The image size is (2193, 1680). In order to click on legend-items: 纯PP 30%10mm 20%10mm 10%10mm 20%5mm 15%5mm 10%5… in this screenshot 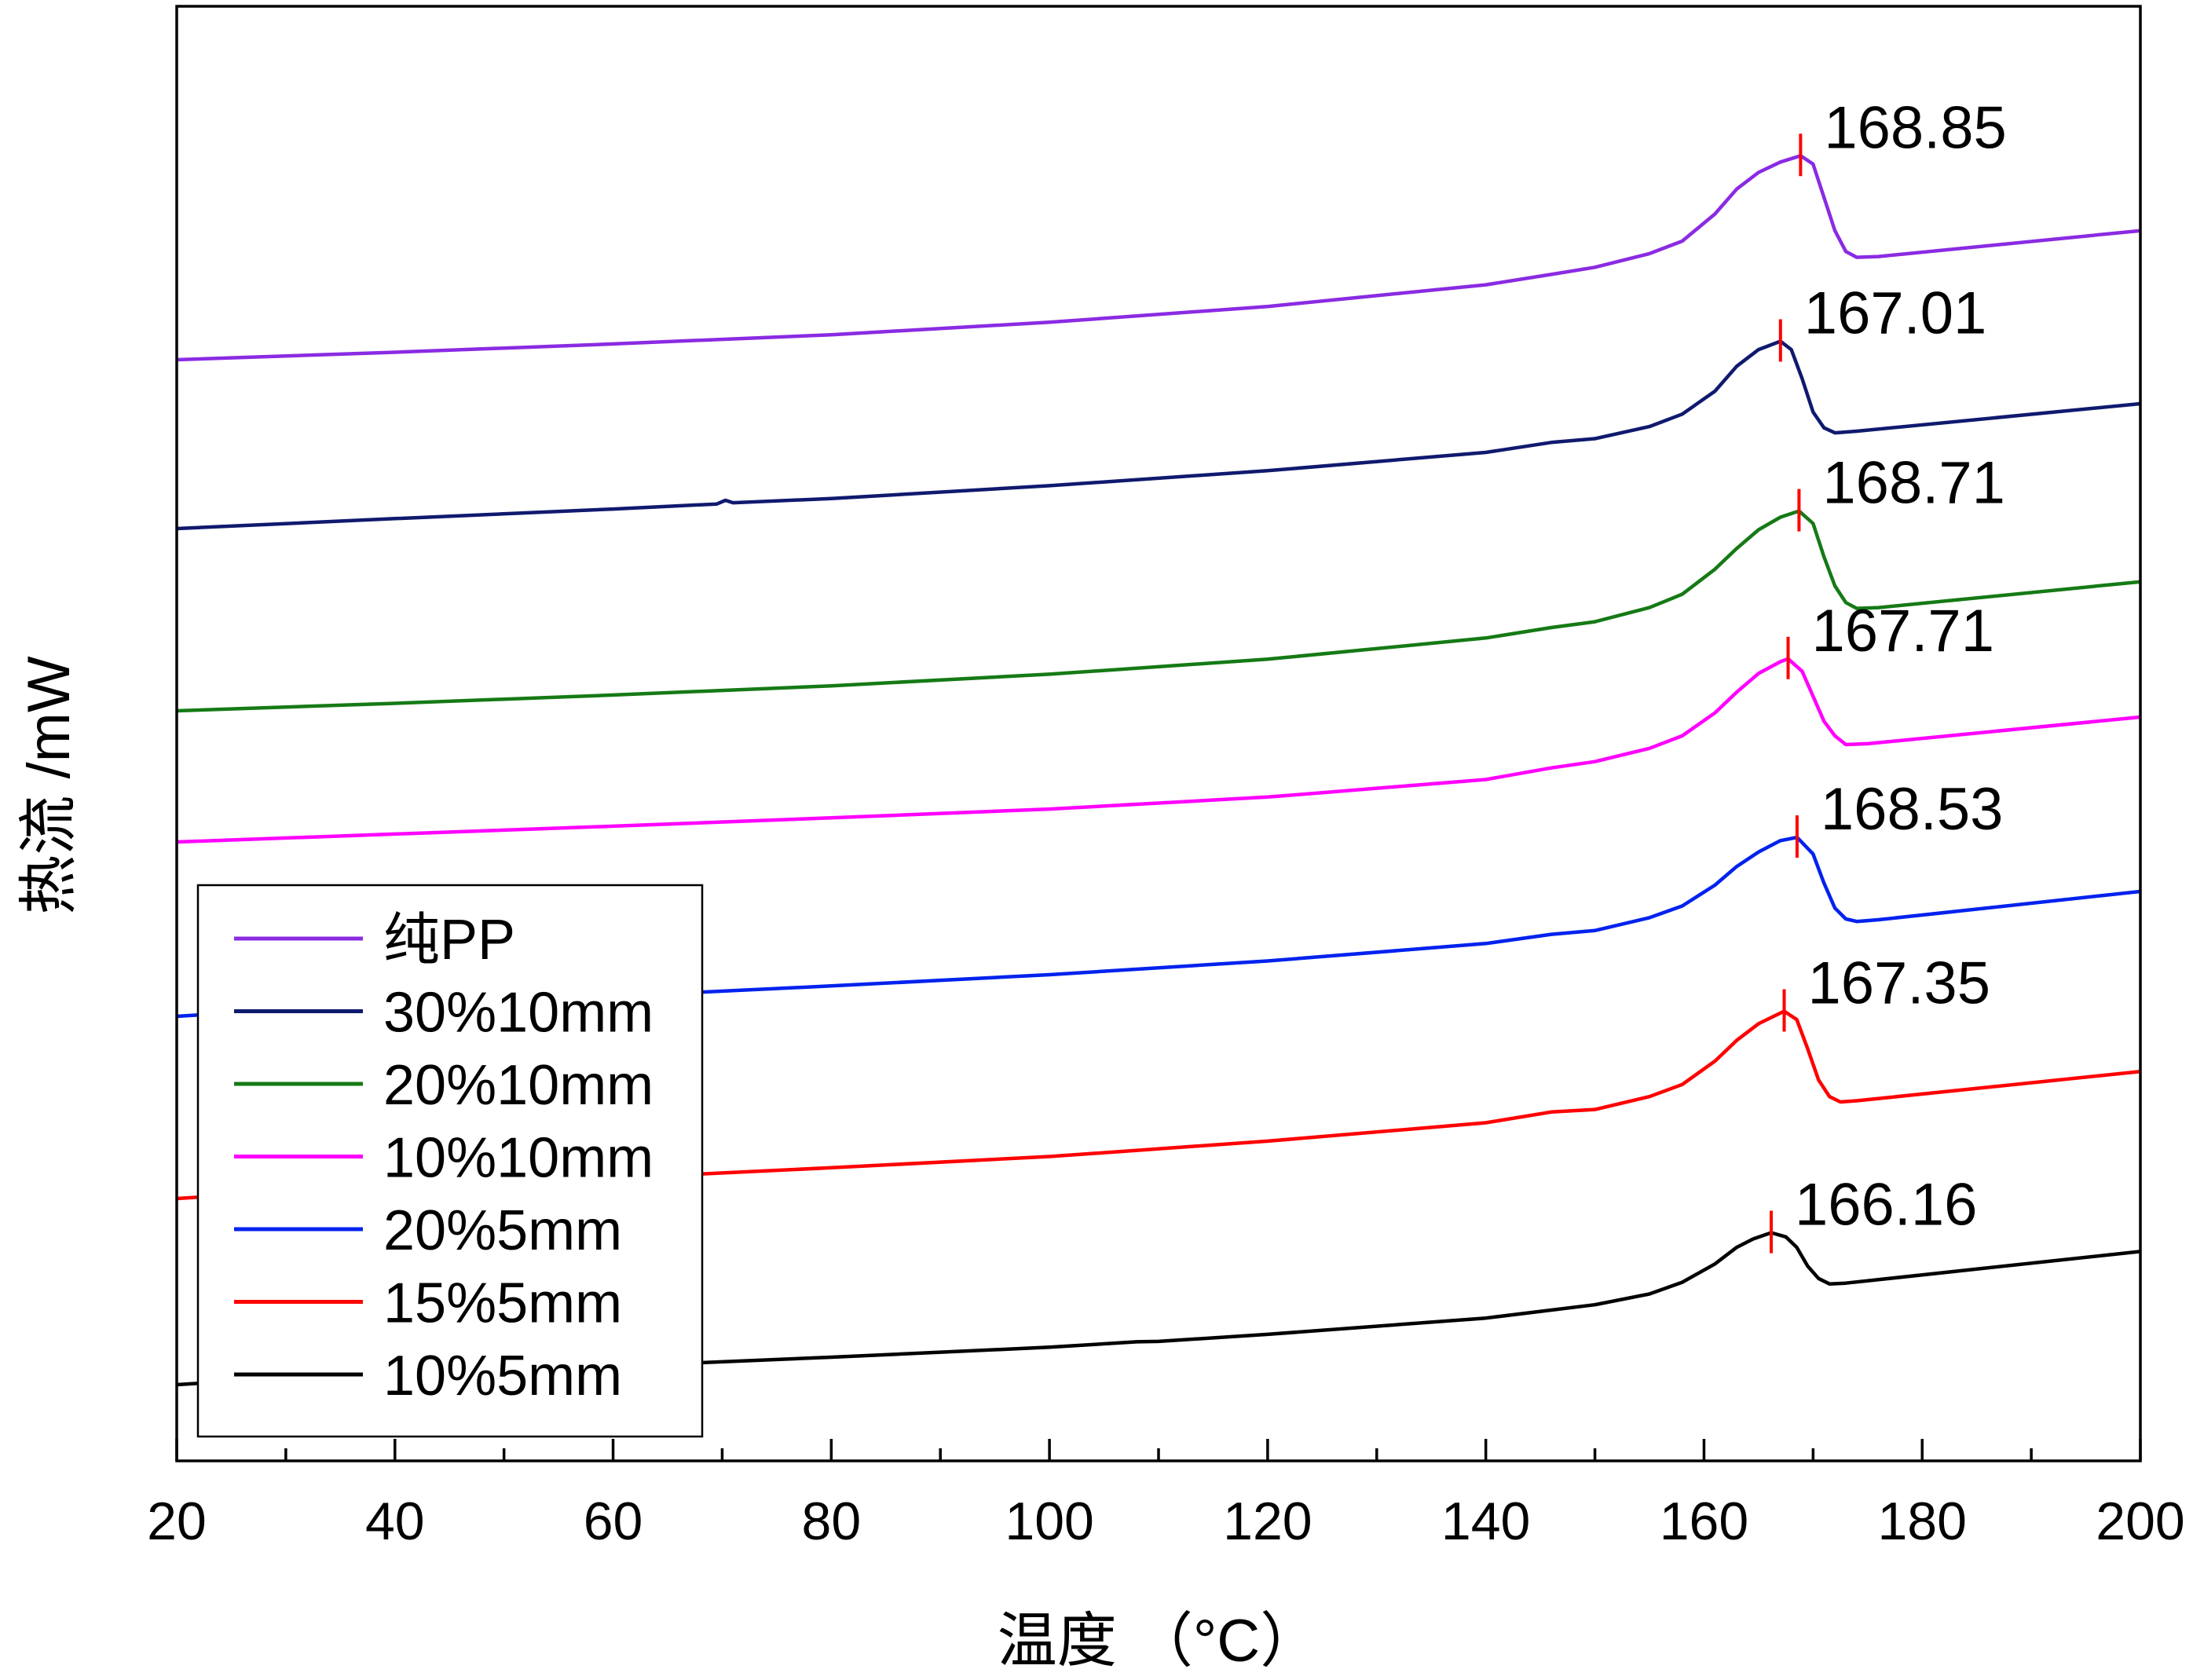, I will do `click(444, 1158)`.